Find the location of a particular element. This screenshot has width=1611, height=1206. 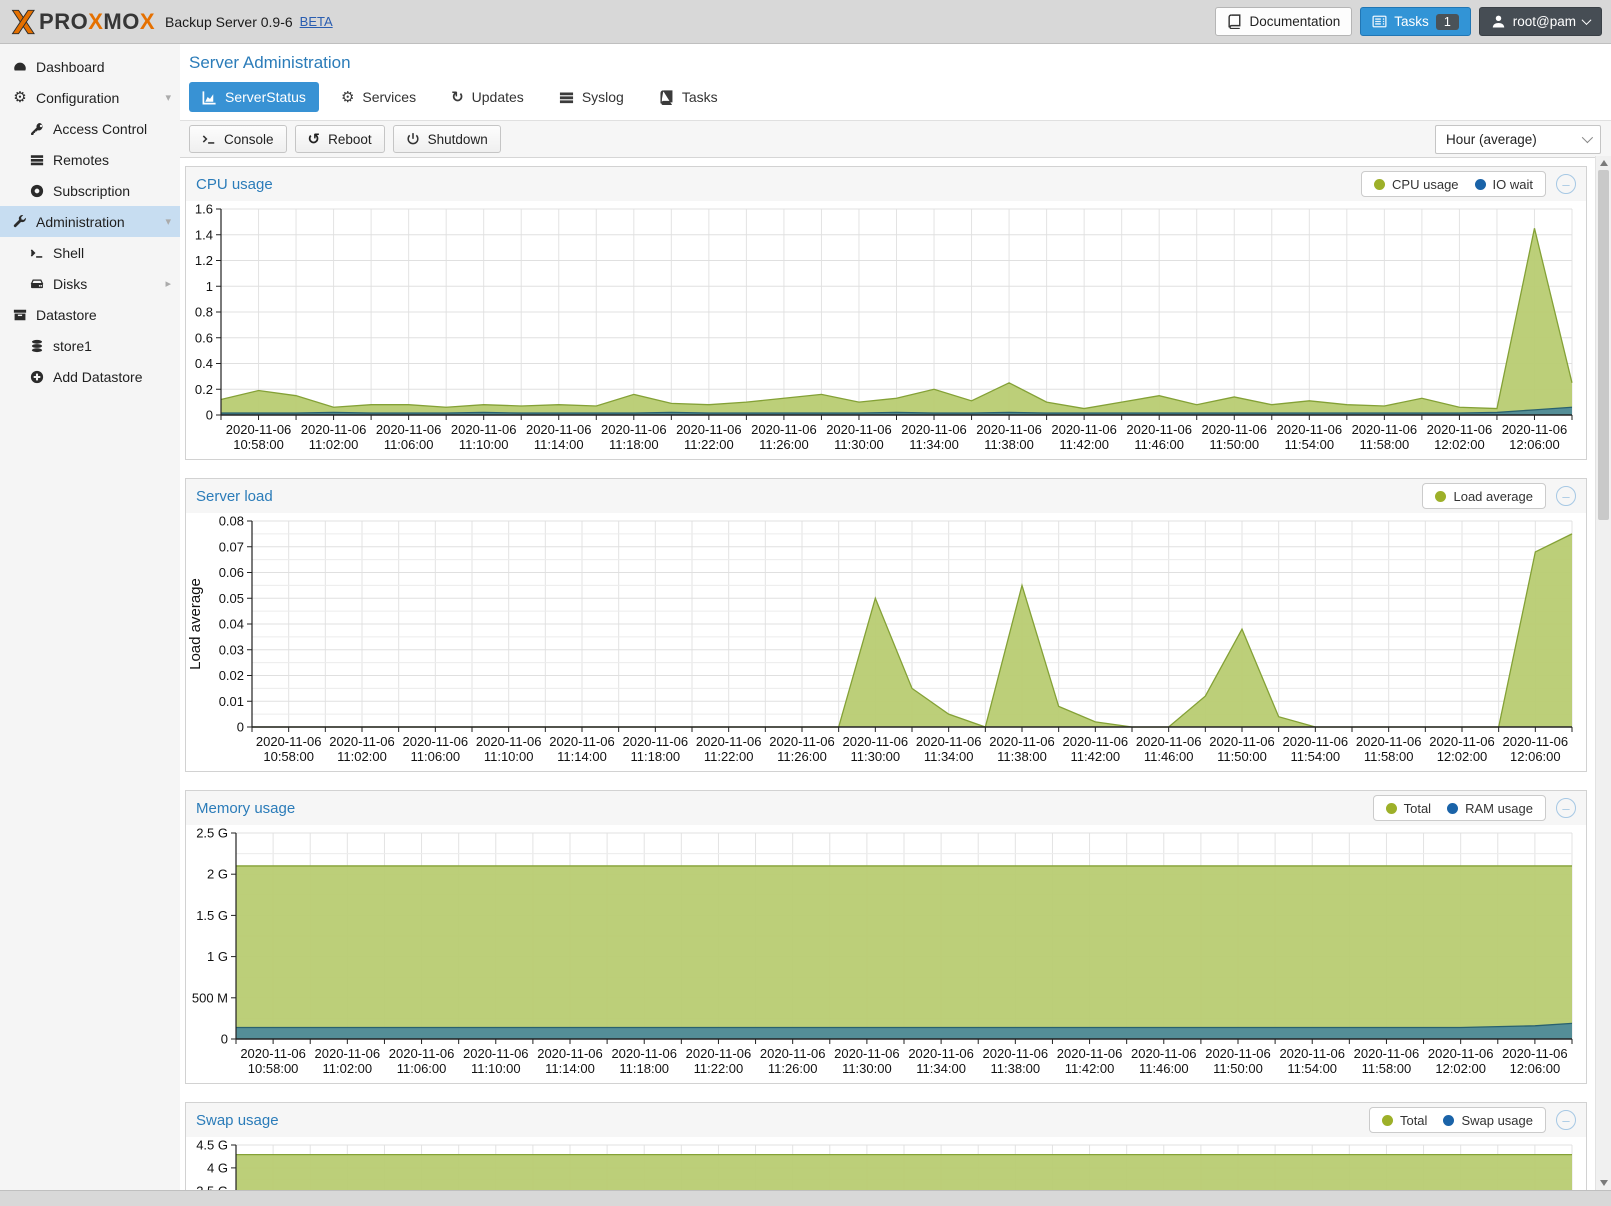

sidebar-item-dashboard: Dashboard is located at coordinates (90, 66).